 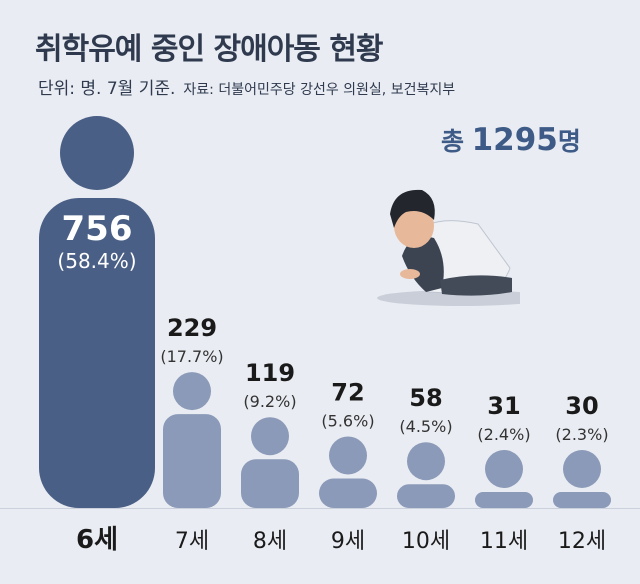 I want to click on bar-head-10세, so click(x=426, y=461).